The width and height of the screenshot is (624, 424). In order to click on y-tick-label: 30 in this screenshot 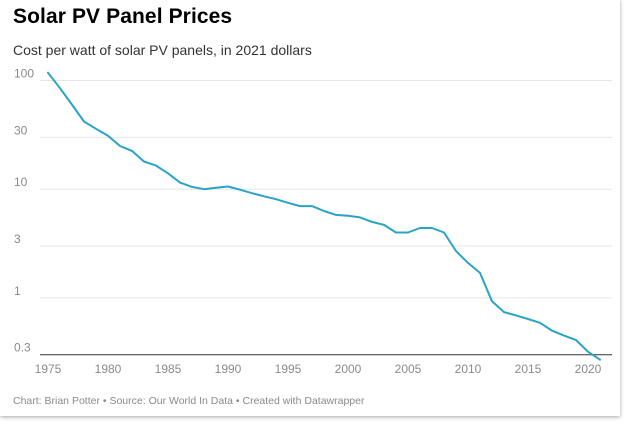, I will do `click(21, 130)`.